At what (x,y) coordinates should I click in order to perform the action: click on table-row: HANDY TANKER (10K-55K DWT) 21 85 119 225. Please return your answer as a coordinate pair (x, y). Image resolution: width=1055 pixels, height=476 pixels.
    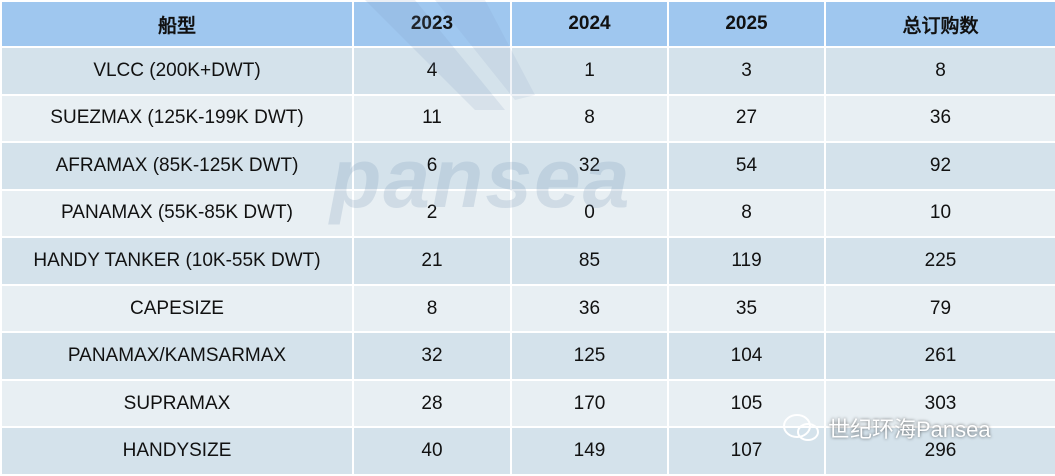
    Looking at the image, I should click on (527, 261).